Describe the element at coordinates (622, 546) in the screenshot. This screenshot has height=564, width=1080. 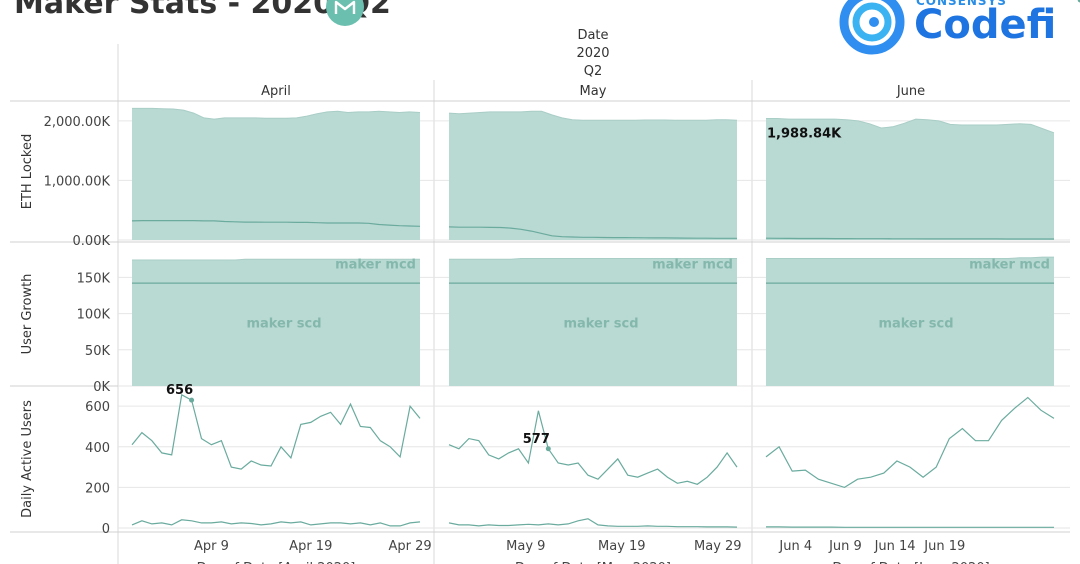
I see `x-tick-label: May 19` at that location.